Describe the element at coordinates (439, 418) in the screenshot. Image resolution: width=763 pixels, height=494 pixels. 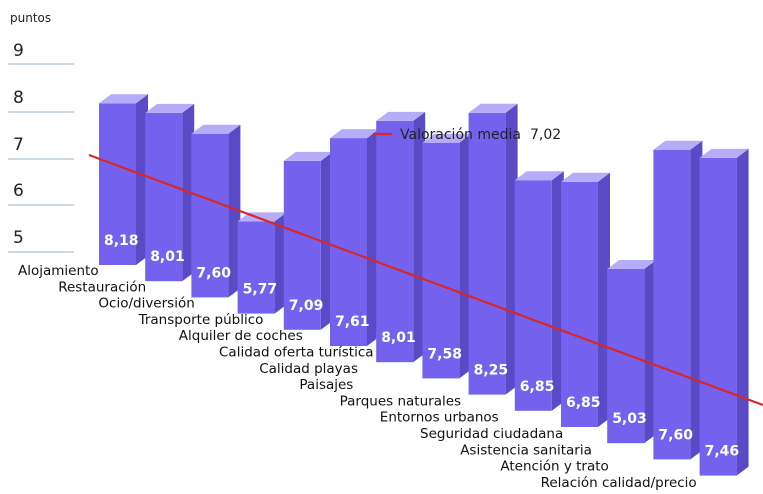
I see `category-label: Entornos urbanos` at that location.